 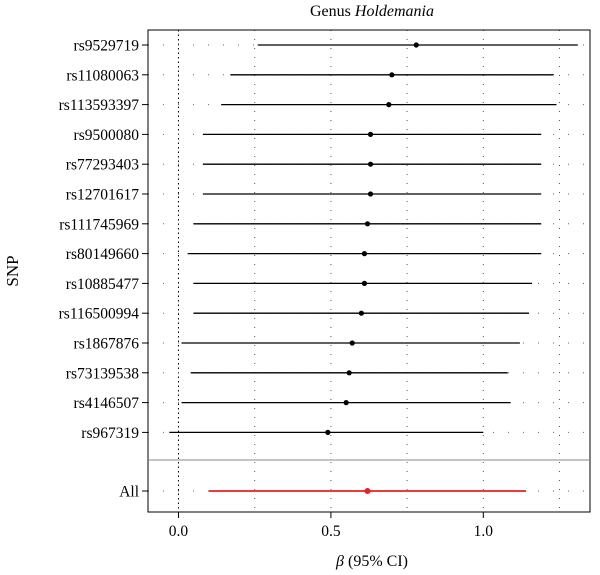 I want to click on beta-point-rs4146507, so click(x=346, y=403).